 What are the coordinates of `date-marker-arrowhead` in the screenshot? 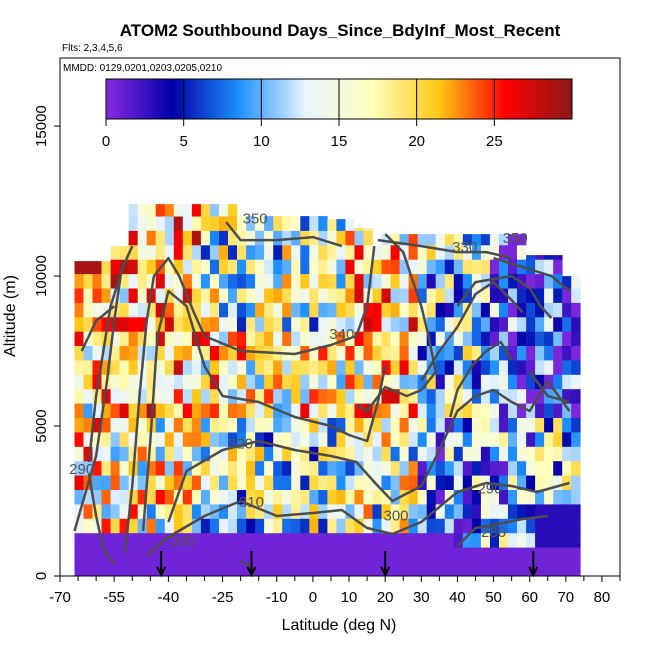 It's located at (161, 572).